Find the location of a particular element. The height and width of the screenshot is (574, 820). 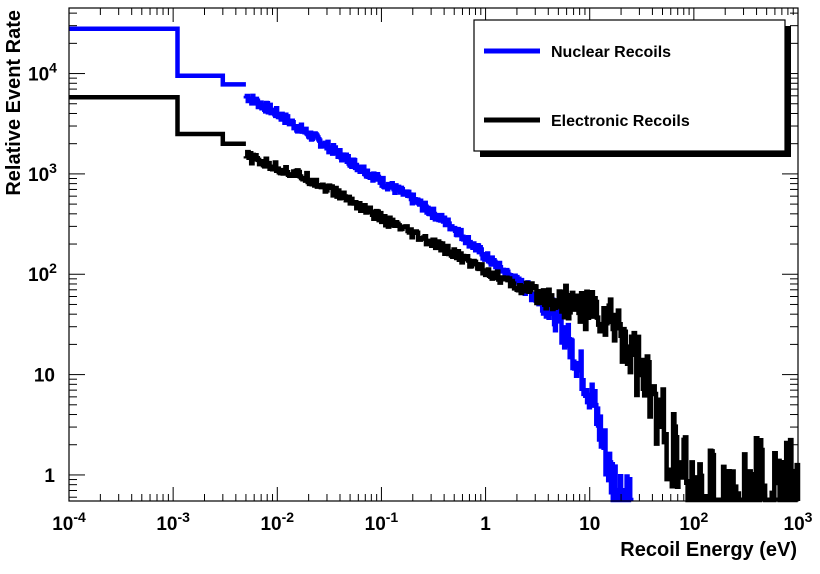

x-axis-title: Recoil Energy (eV) is located at coordinates (708, 550).